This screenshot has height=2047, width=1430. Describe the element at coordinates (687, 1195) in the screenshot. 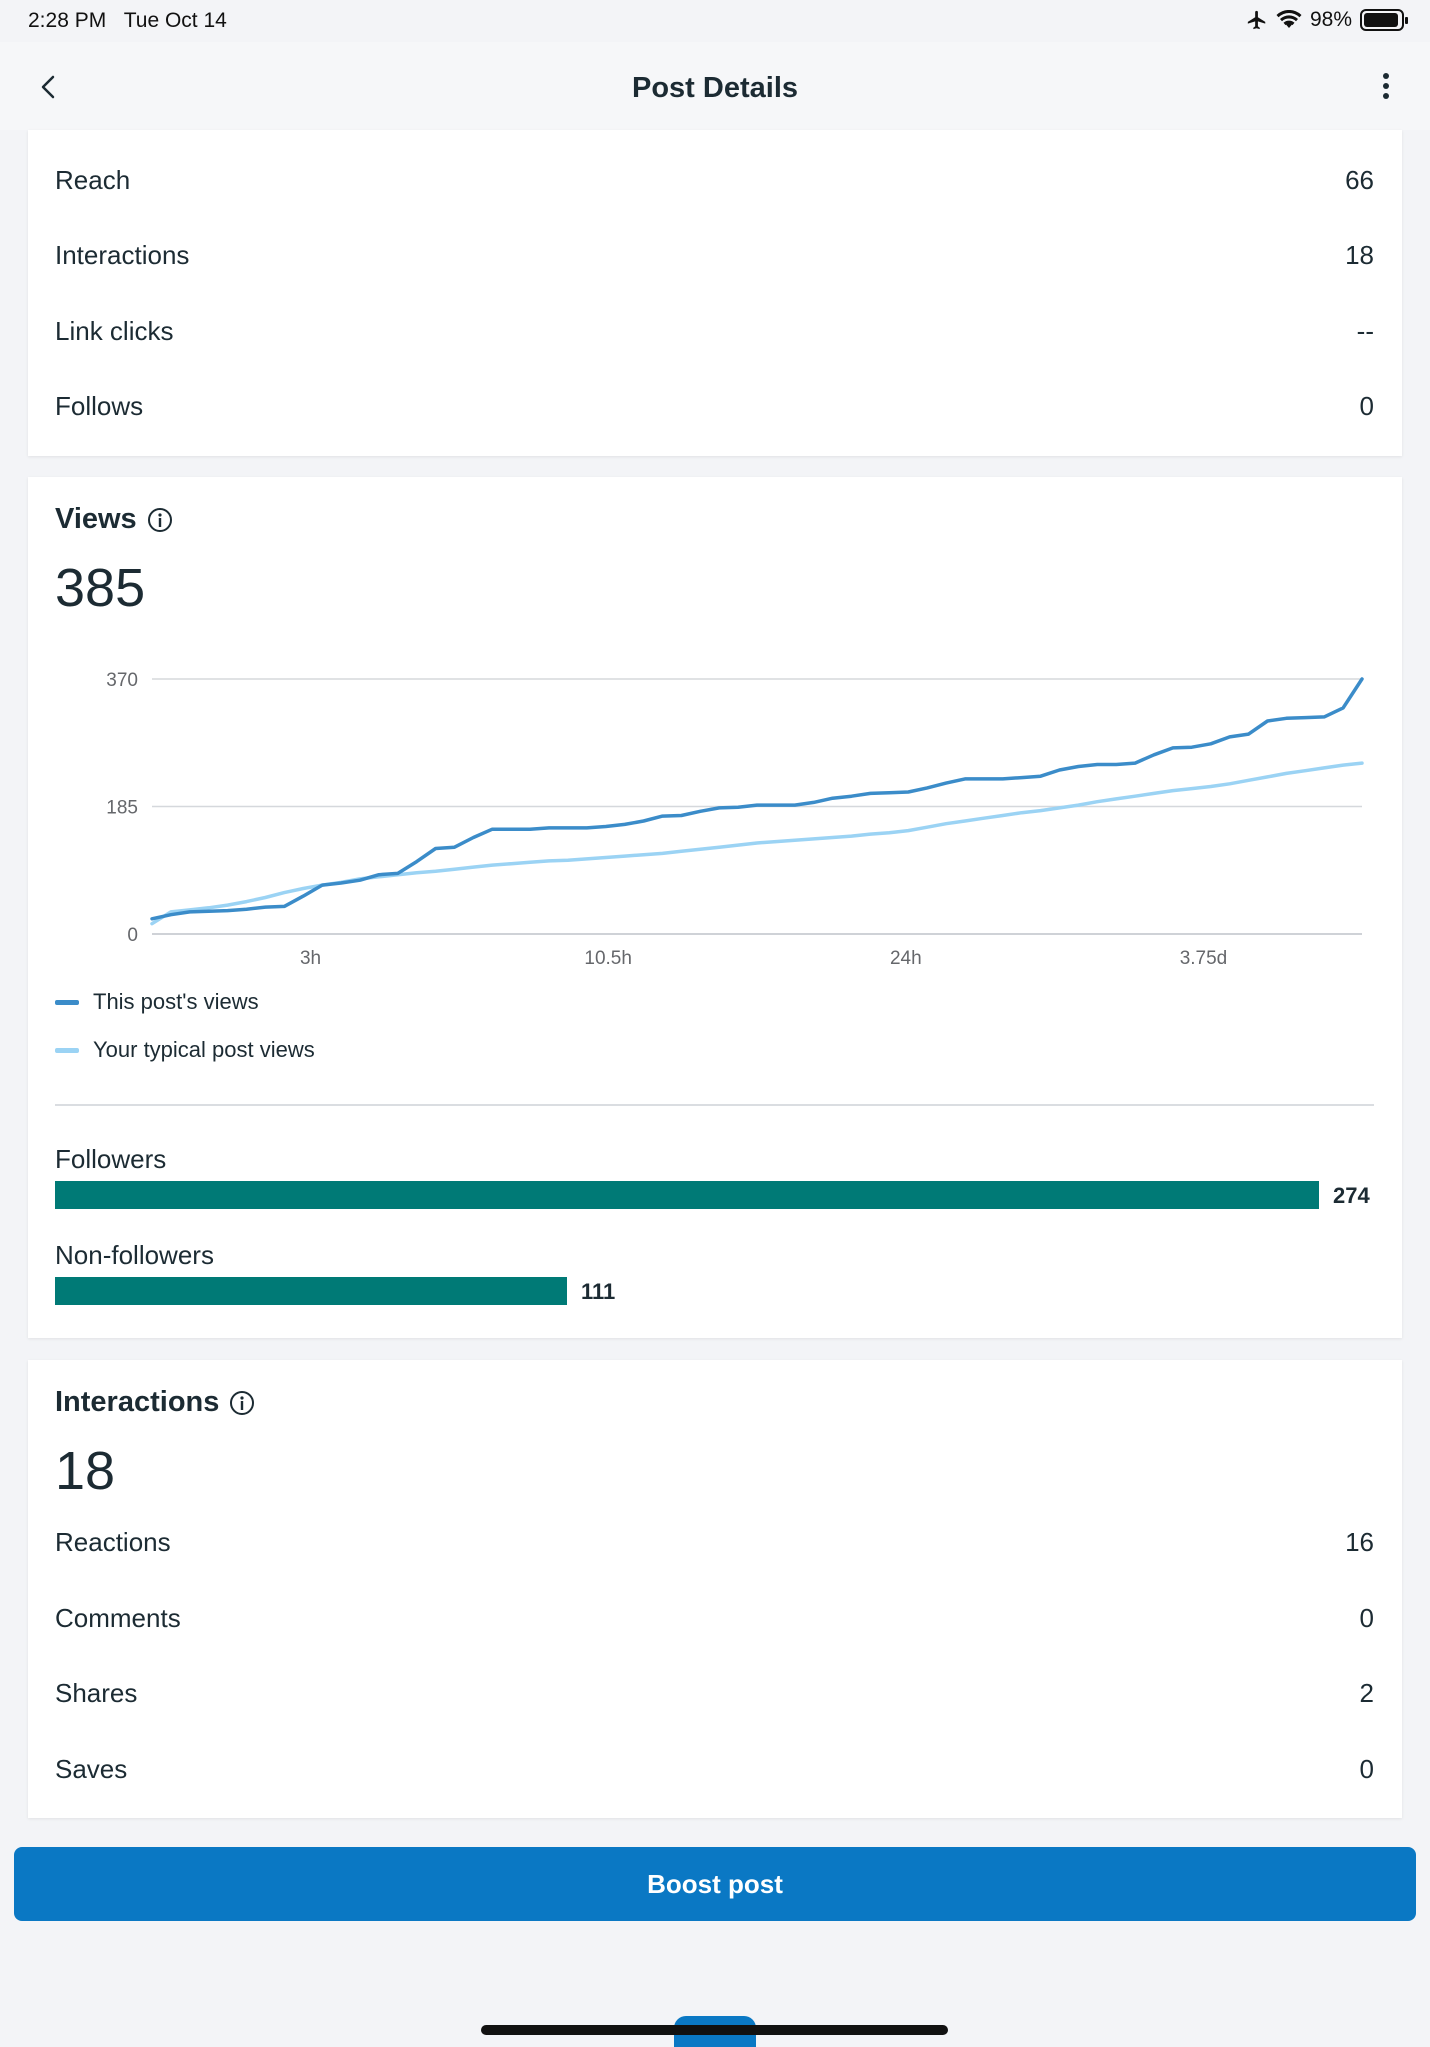

I see `followers-bar` at that location.